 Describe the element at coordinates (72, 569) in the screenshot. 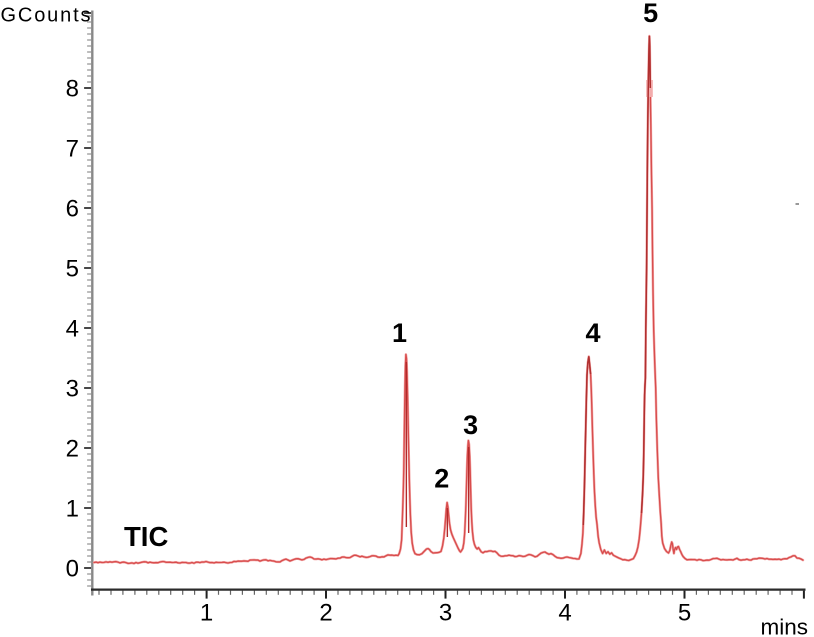

I see `svg-text: 0` at that location.